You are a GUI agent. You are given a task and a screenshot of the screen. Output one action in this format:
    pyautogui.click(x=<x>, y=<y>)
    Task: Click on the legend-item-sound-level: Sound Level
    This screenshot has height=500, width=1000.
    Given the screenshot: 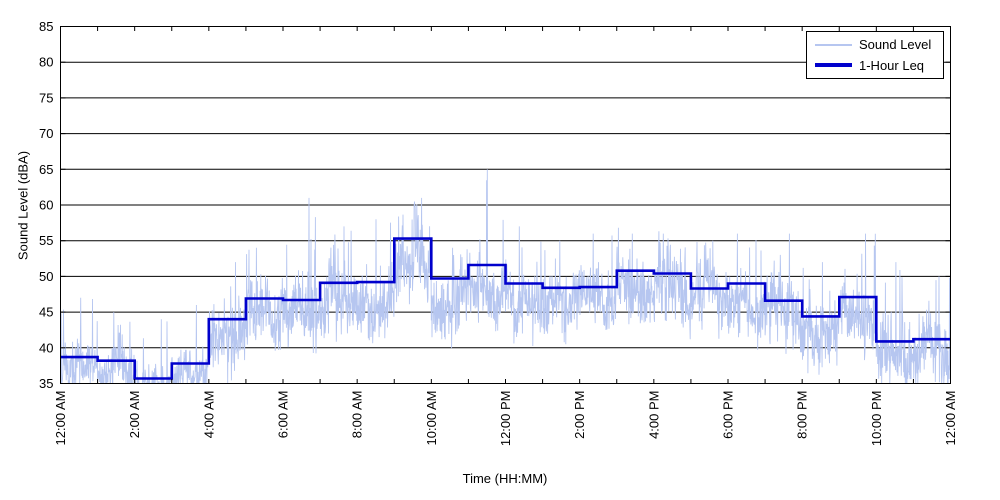 What is the action you would take?
    pyautogui.click(x=876, y=45)
    